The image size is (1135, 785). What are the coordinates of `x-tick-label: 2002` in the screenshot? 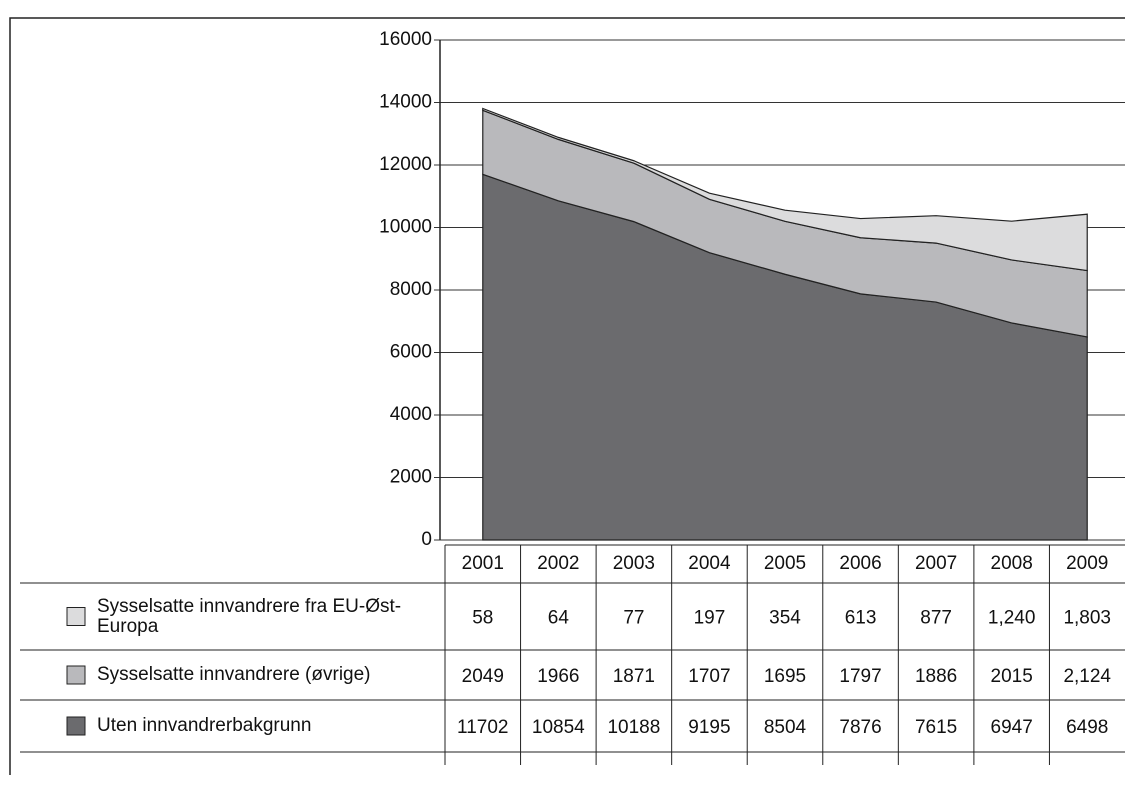 It's located at (558, 563).